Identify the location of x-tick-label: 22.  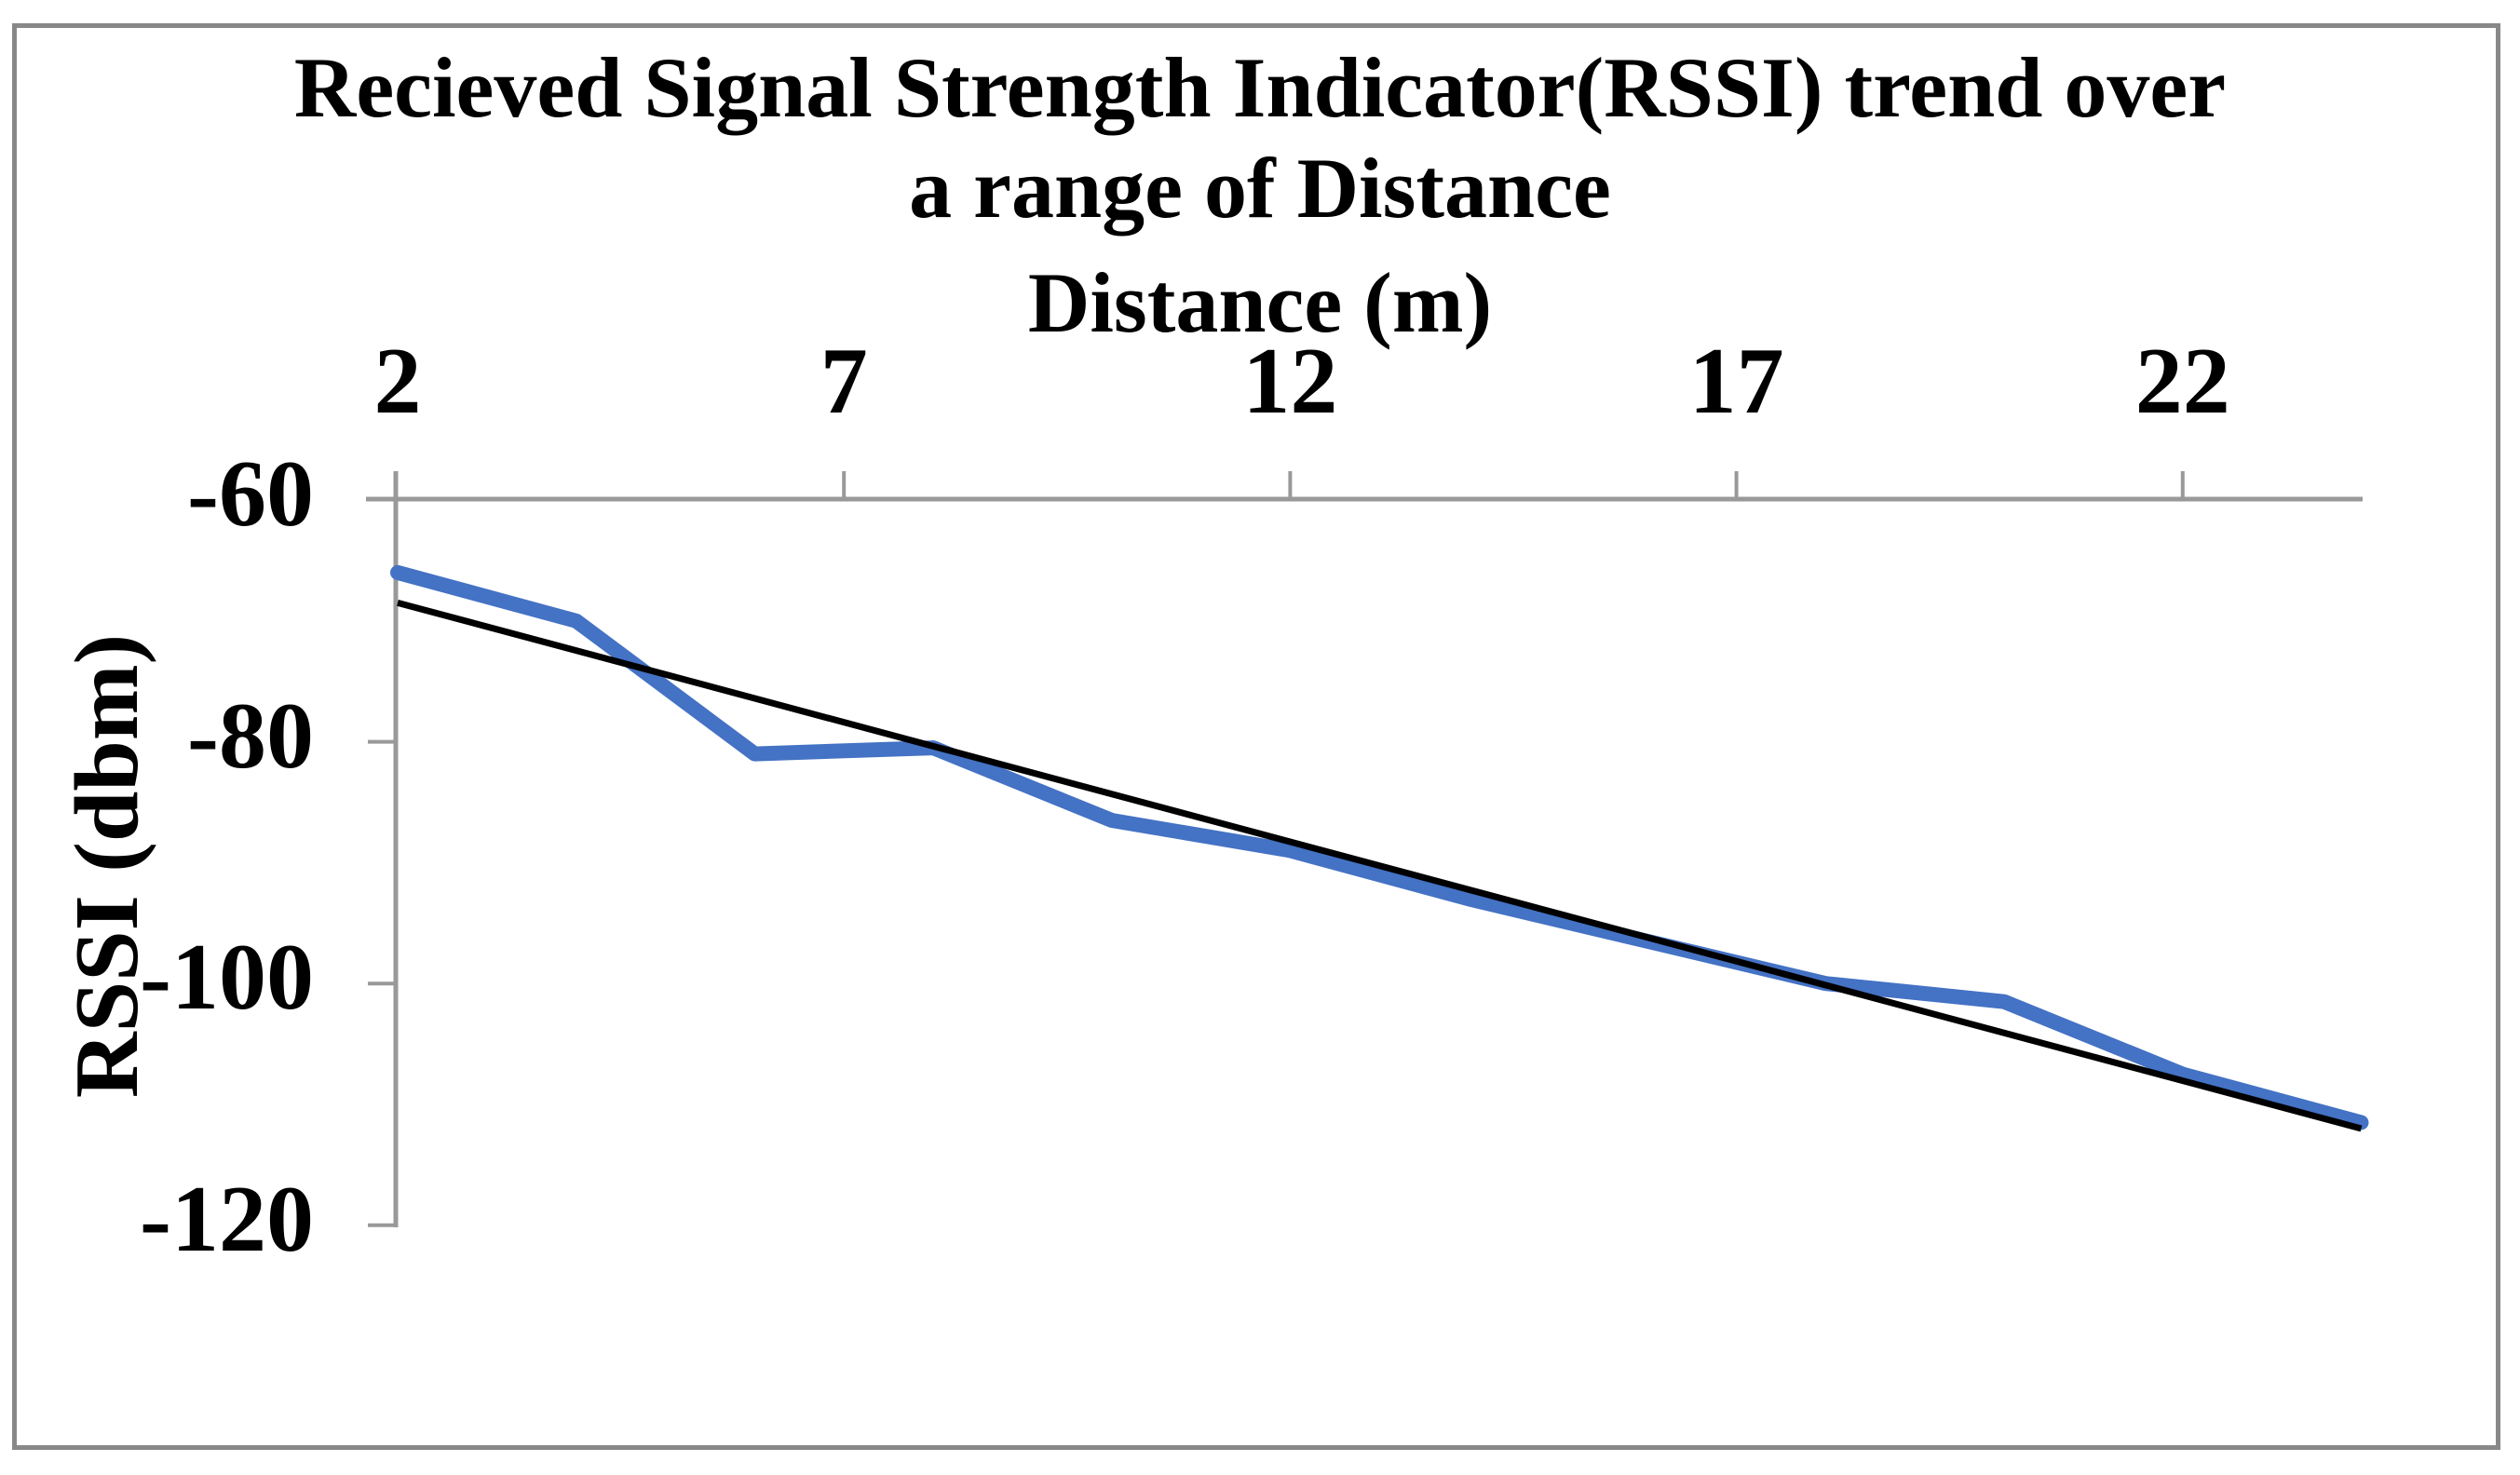
(2182, 381).